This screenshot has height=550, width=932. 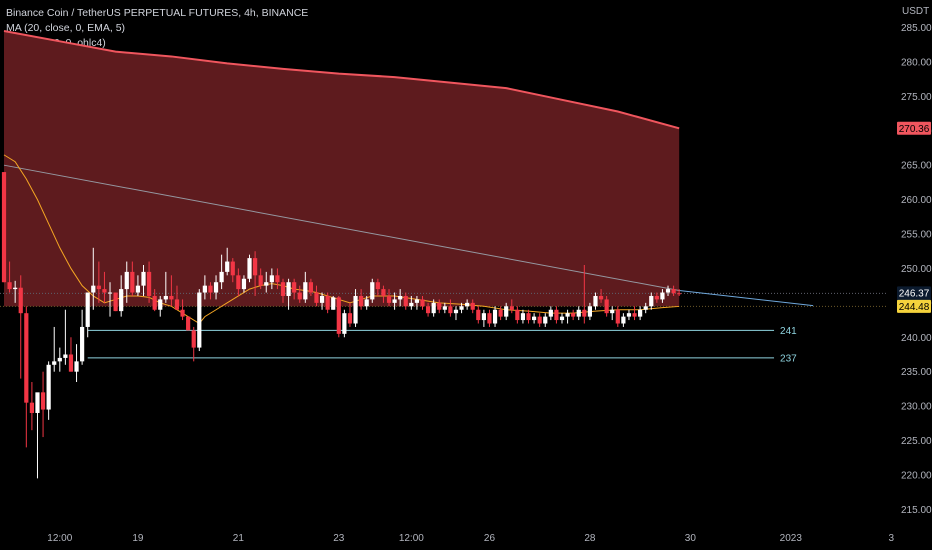 I want to click on price-tag-value: 244.48, so click(x=914, y=307).